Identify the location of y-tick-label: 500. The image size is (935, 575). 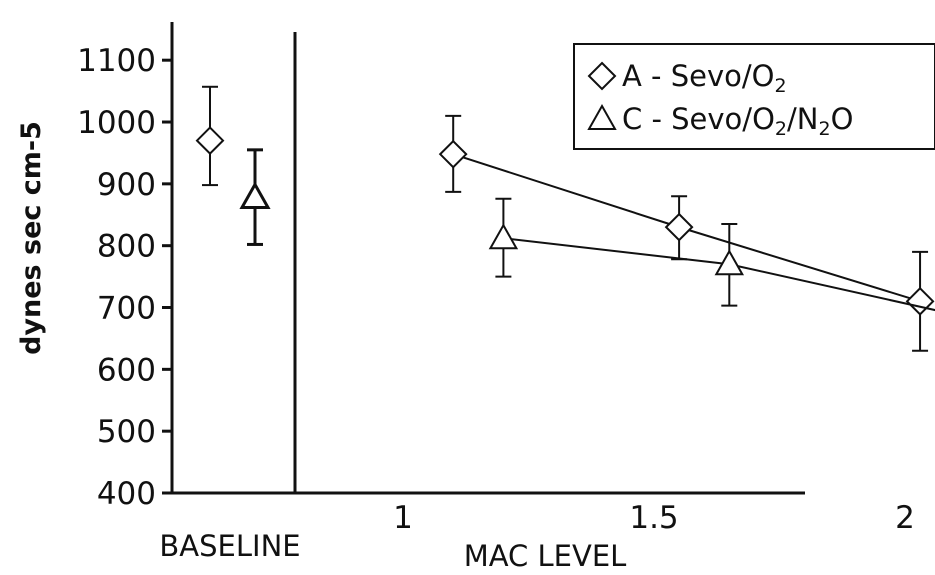
(126, 432).